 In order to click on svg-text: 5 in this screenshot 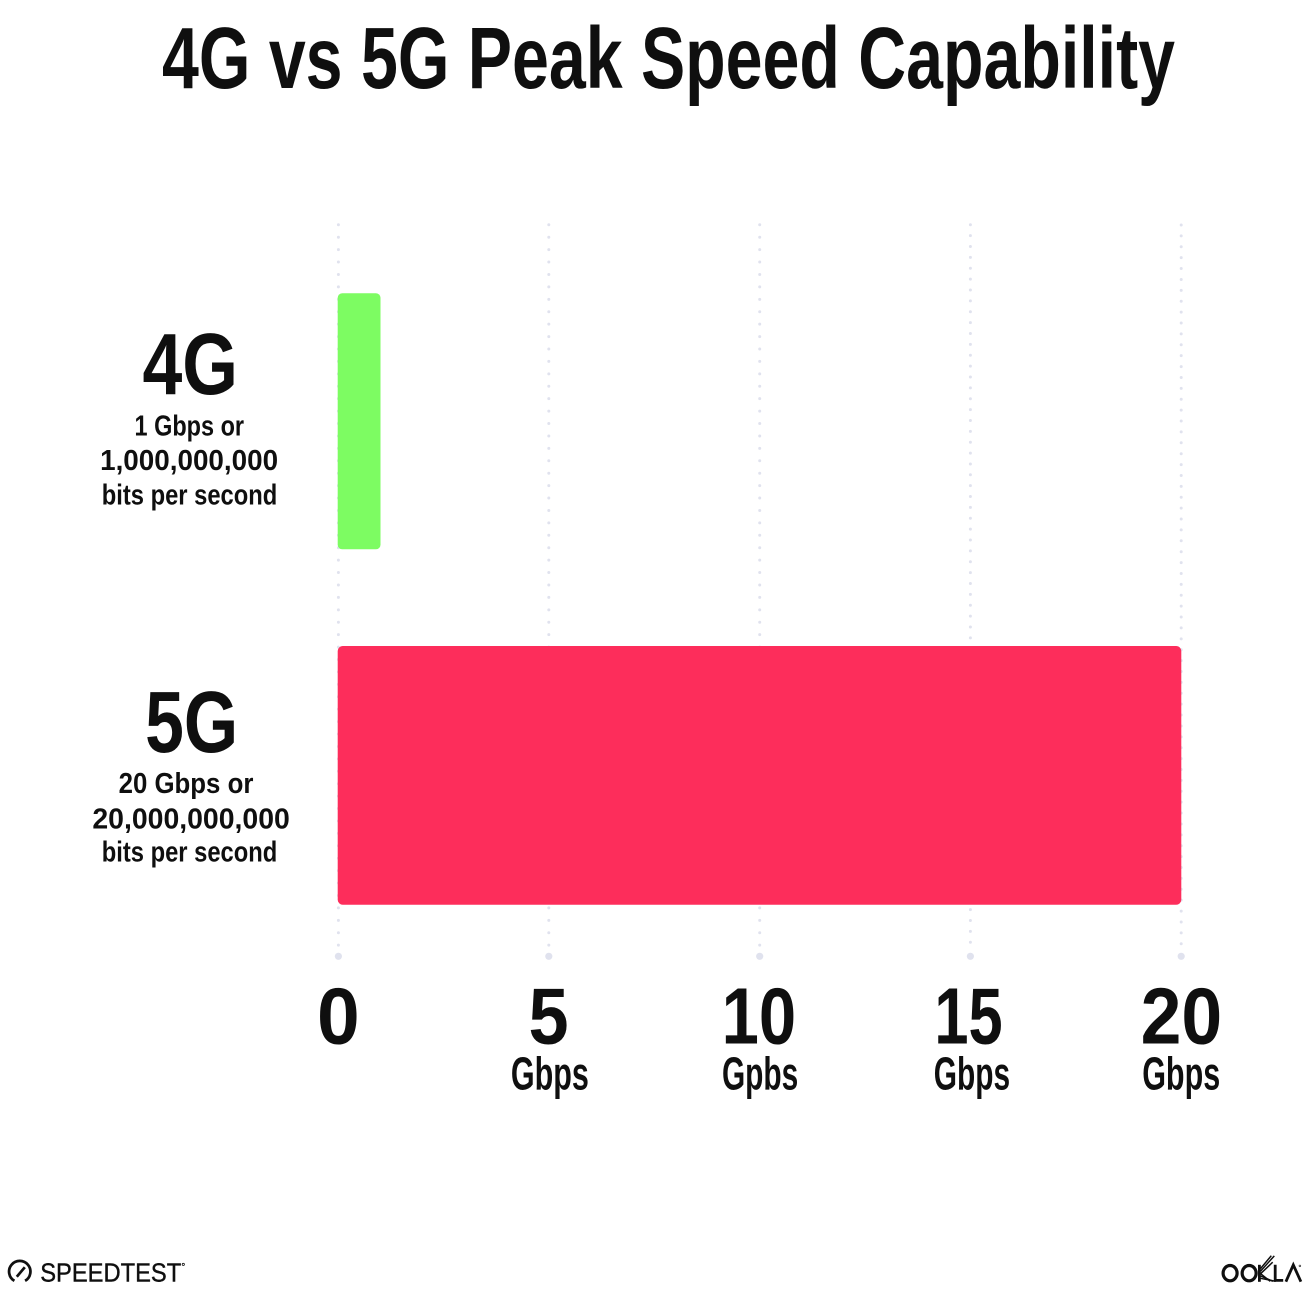, I will do `click(548, 1015)`.